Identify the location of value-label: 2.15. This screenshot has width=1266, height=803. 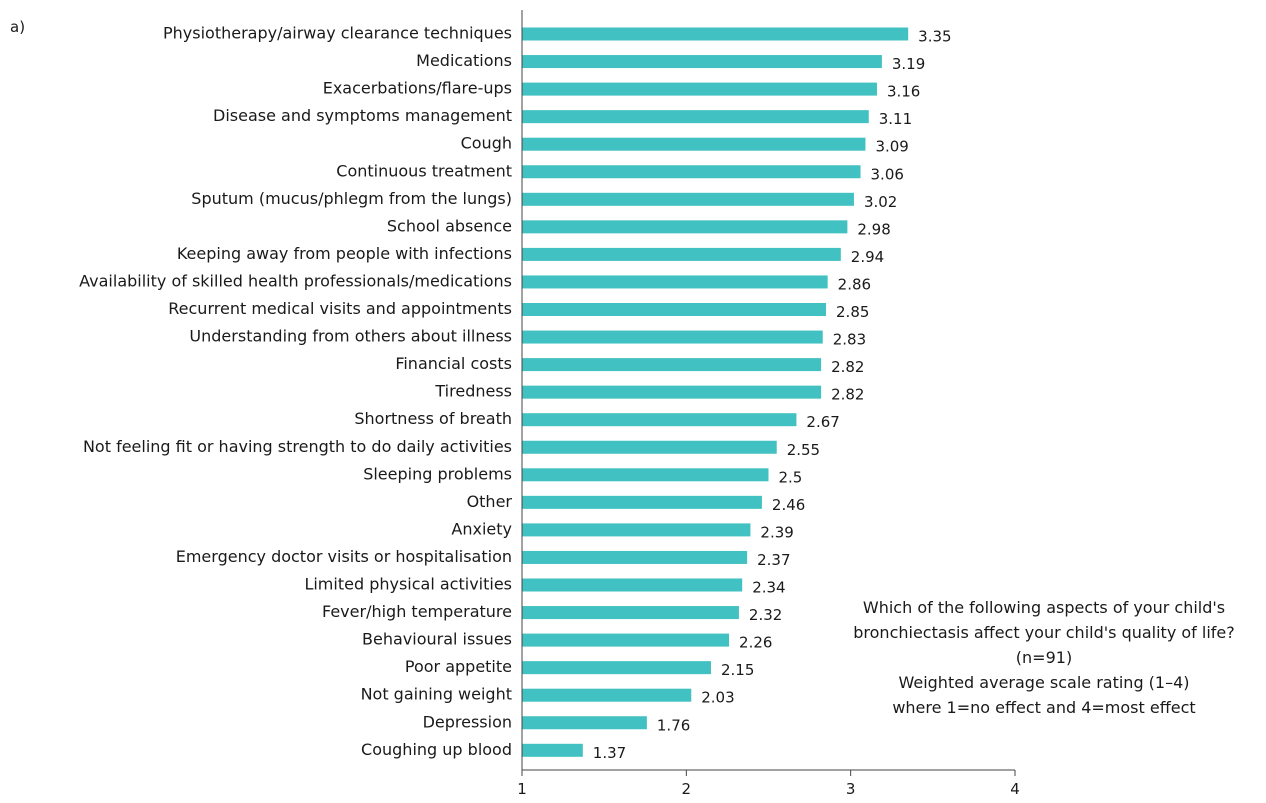
(737, 670).